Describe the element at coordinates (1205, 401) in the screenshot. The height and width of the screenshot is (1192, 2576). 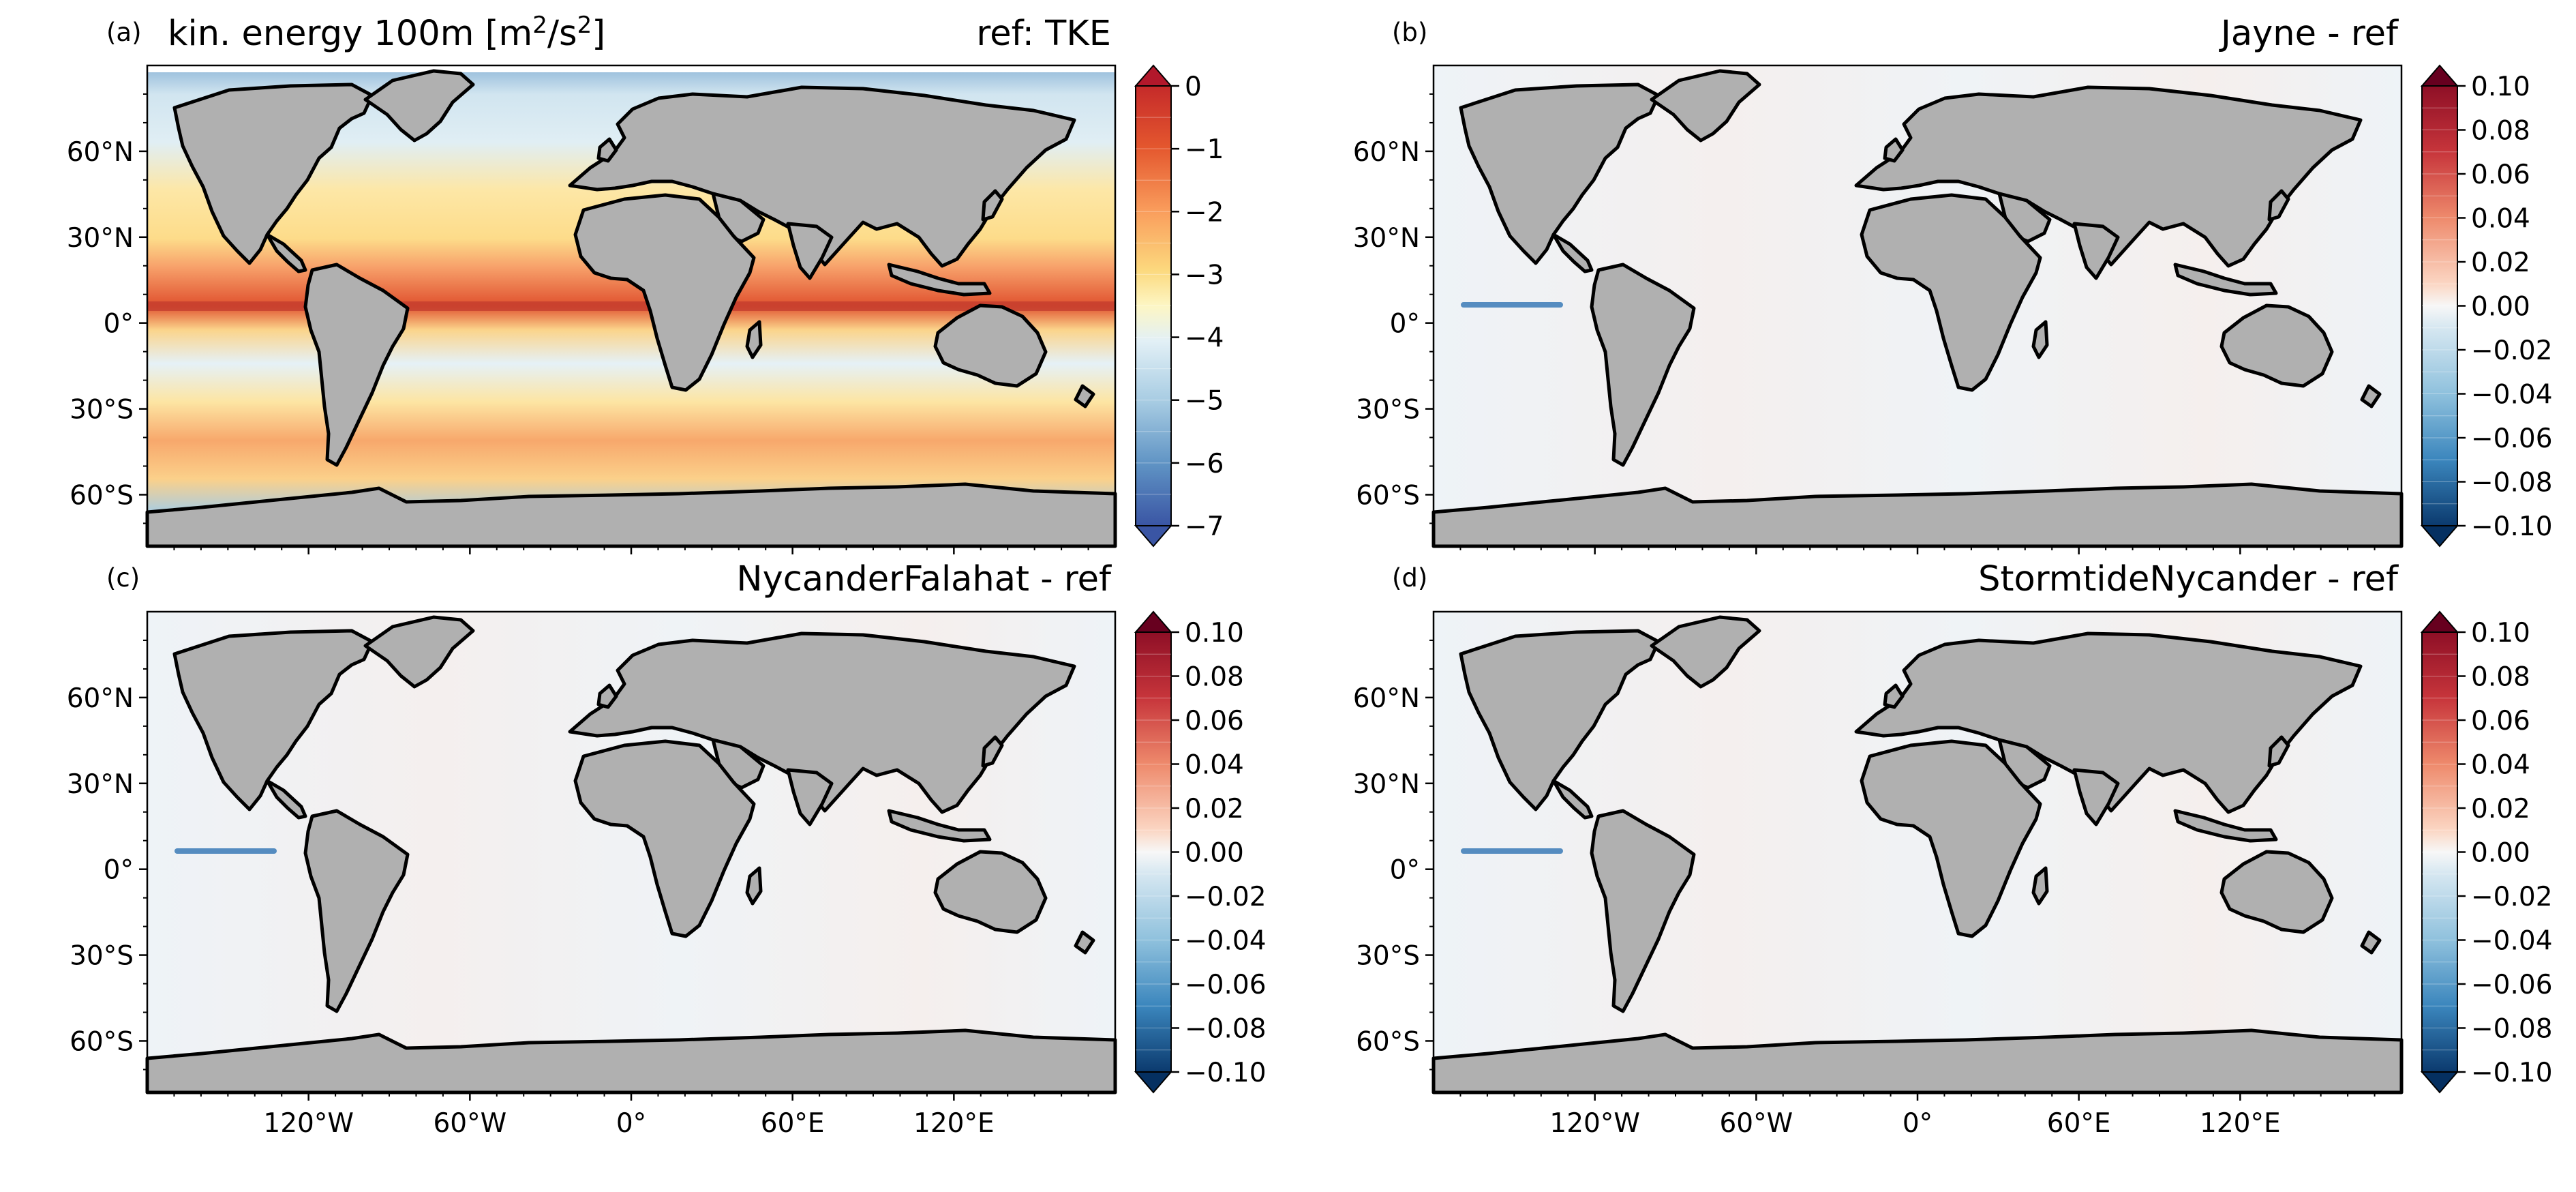
I see `colorbar-tick-label: −5` at that location.